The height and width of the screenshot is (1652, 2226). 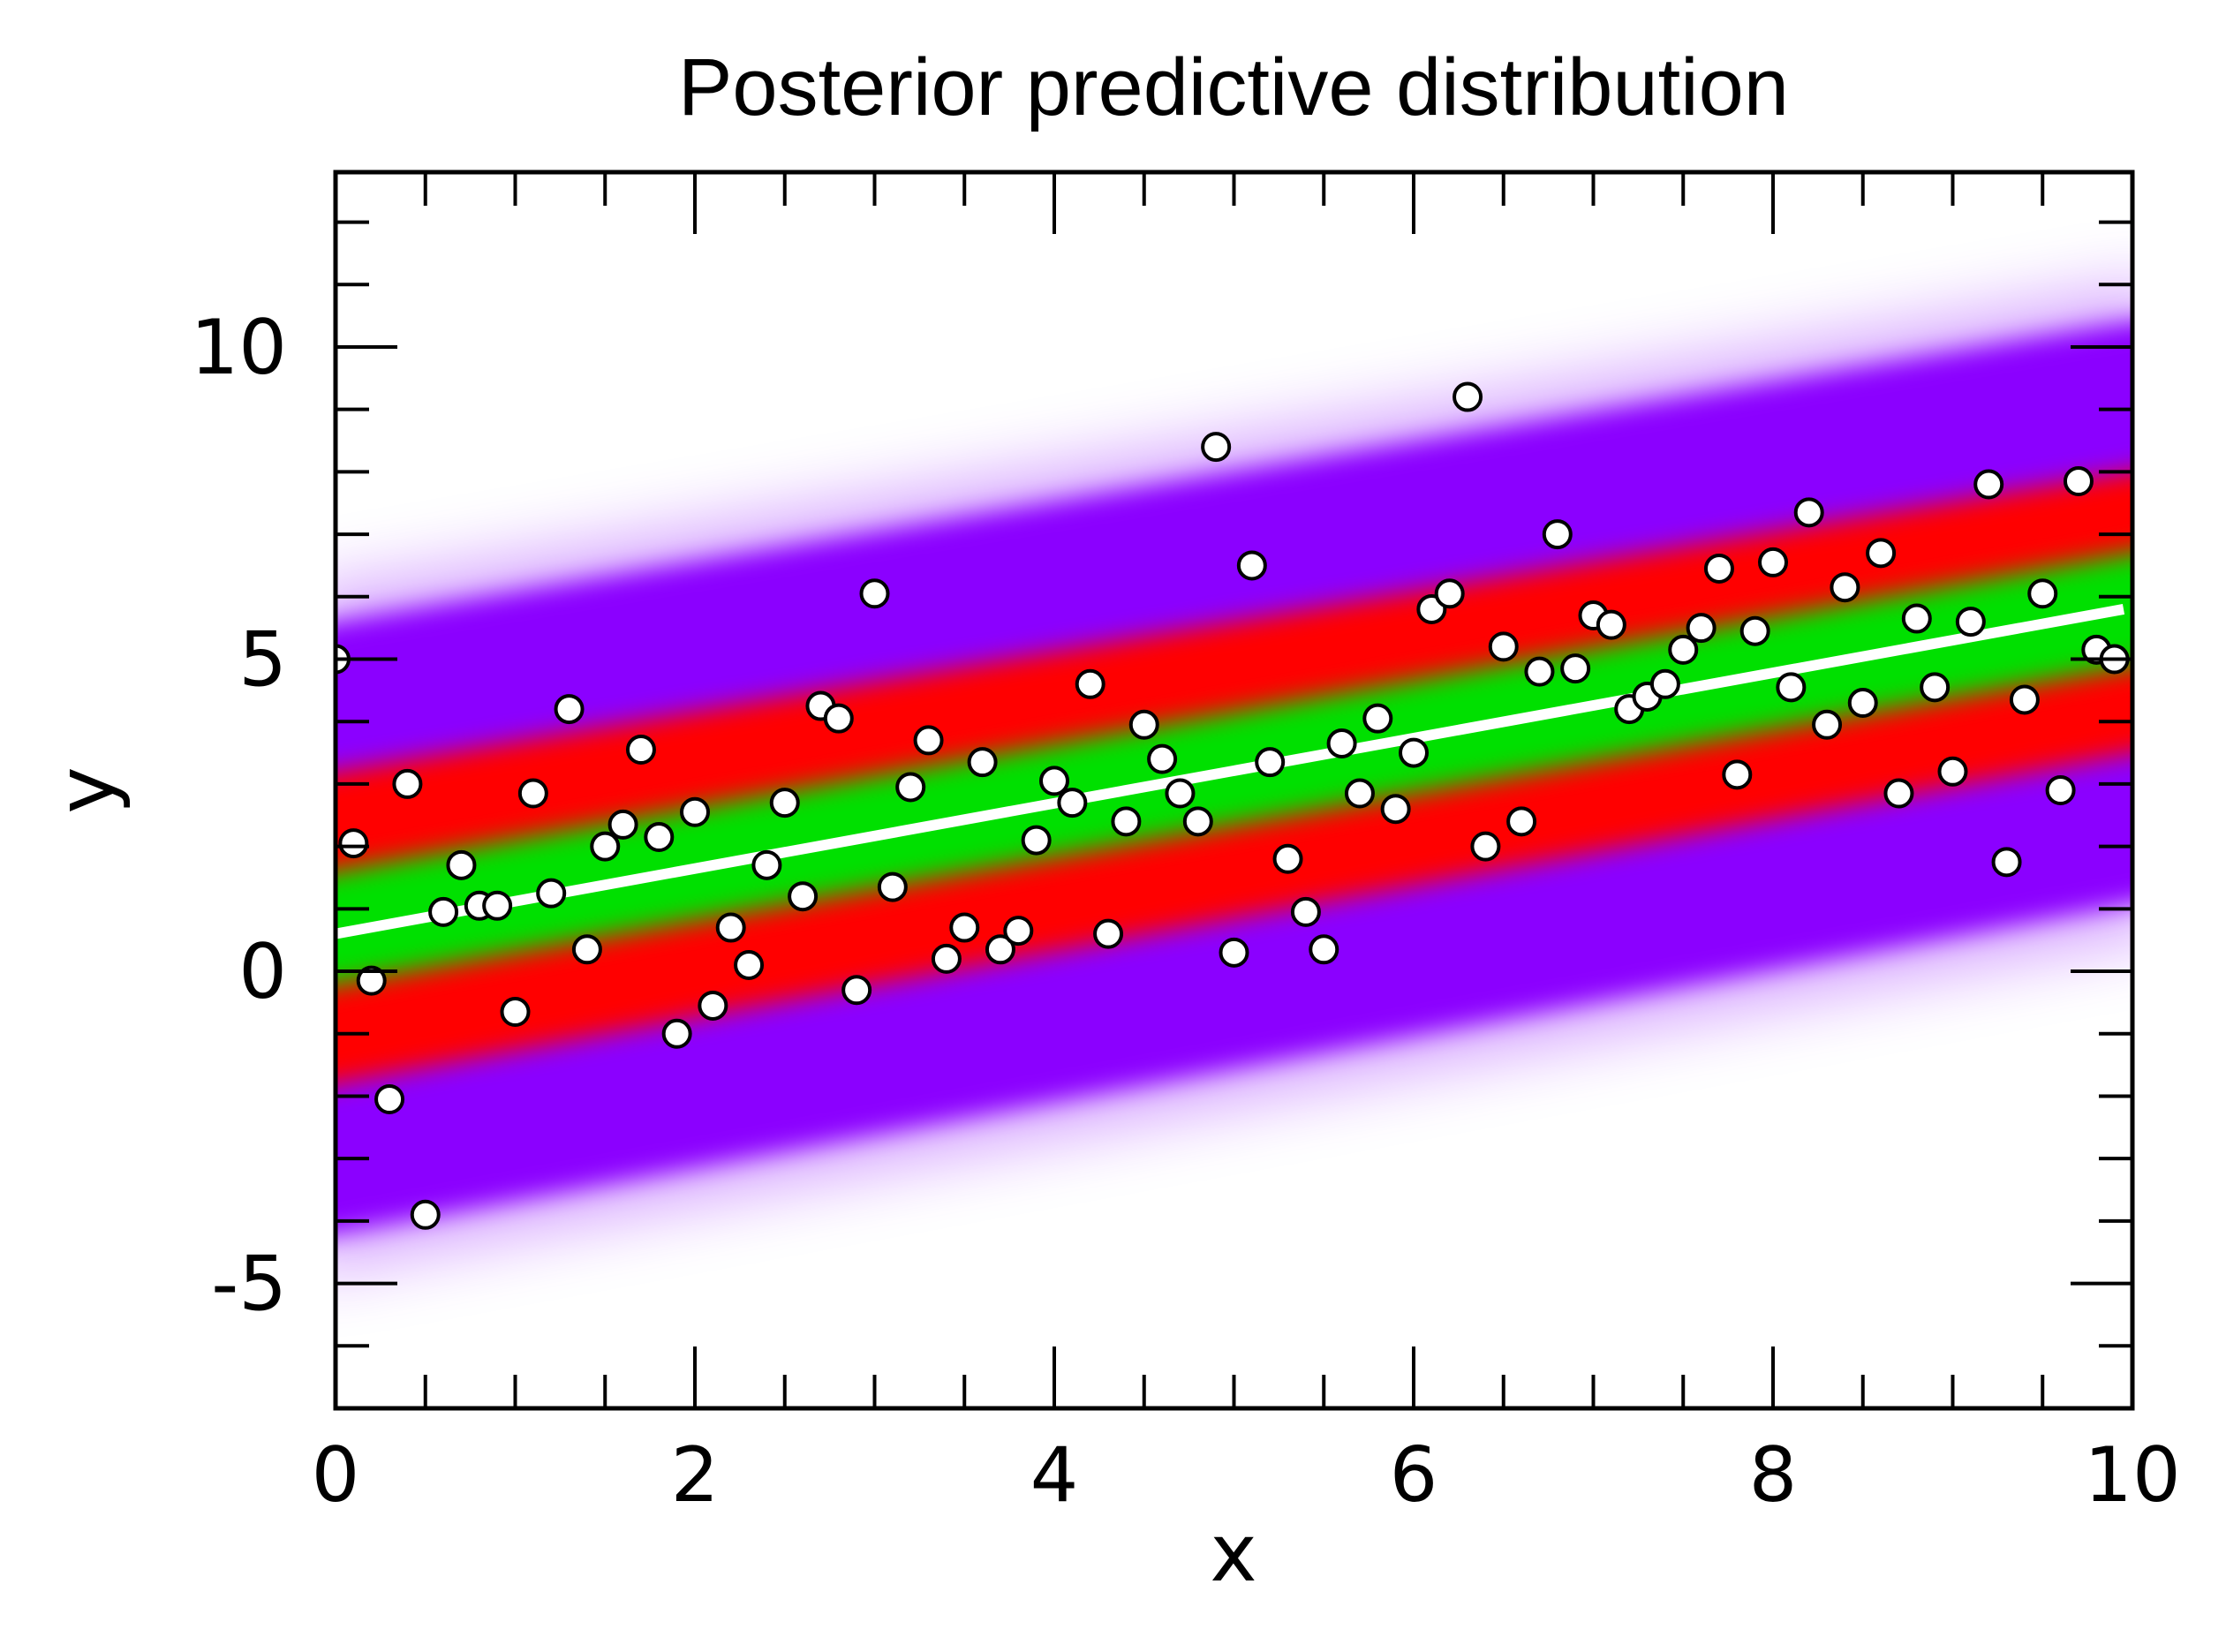 What do you see at coordinates (239, 348) in the screenshot?
I see `y-tick-label: 10` at bounding box center [239, 348].